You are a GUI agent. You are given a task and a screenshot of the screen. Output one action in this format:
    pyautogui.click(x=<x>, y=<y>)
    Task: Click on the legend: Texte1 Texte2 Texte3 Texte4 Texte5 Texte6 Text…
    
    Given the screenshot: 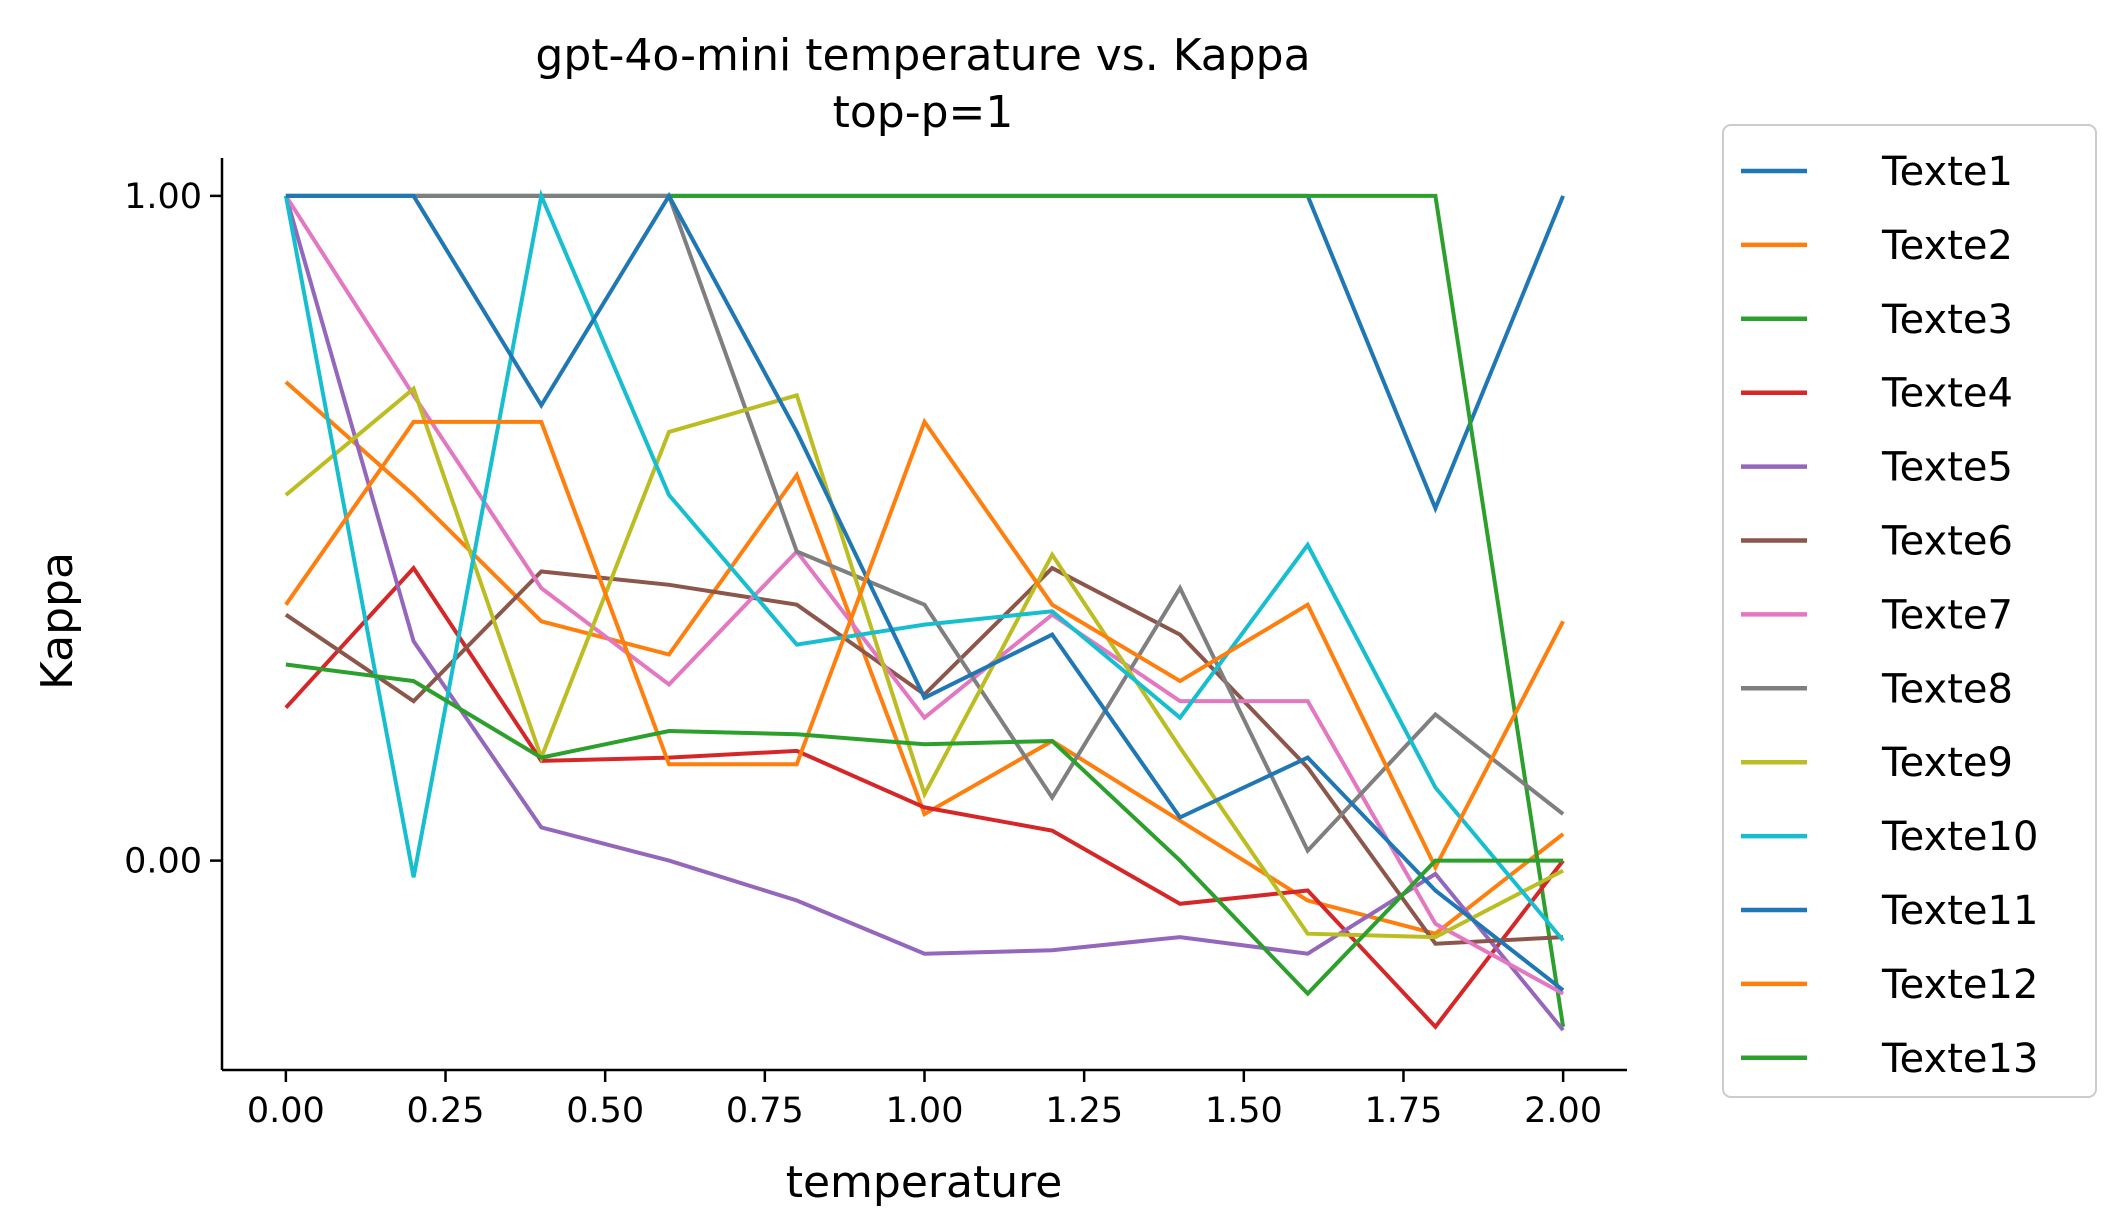 What is the action you would take?
    pyautogui.click(x=1909, y=611)
    